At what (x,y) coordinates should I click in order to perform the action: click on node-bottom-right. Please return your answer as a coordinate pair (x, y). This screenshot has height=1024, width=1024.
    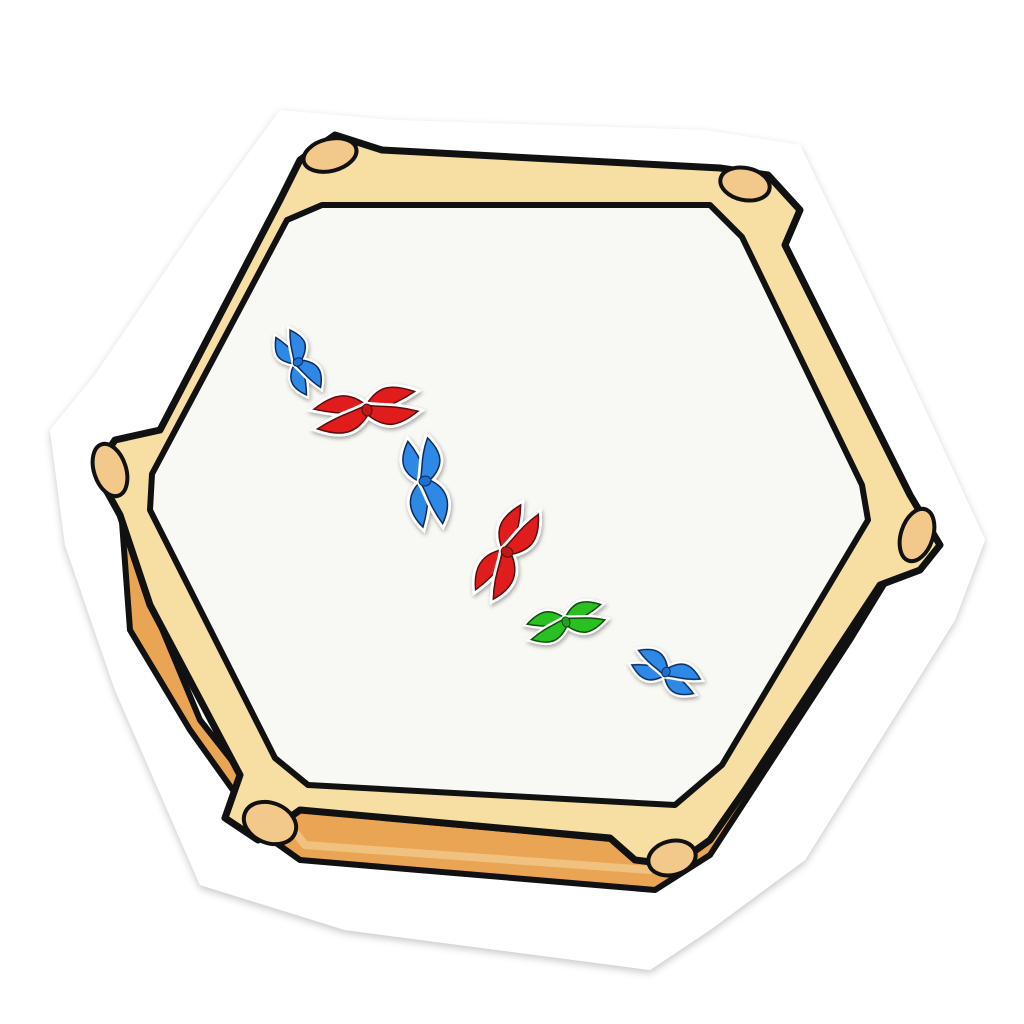
    Looking at the image, I should click on (672, 858).